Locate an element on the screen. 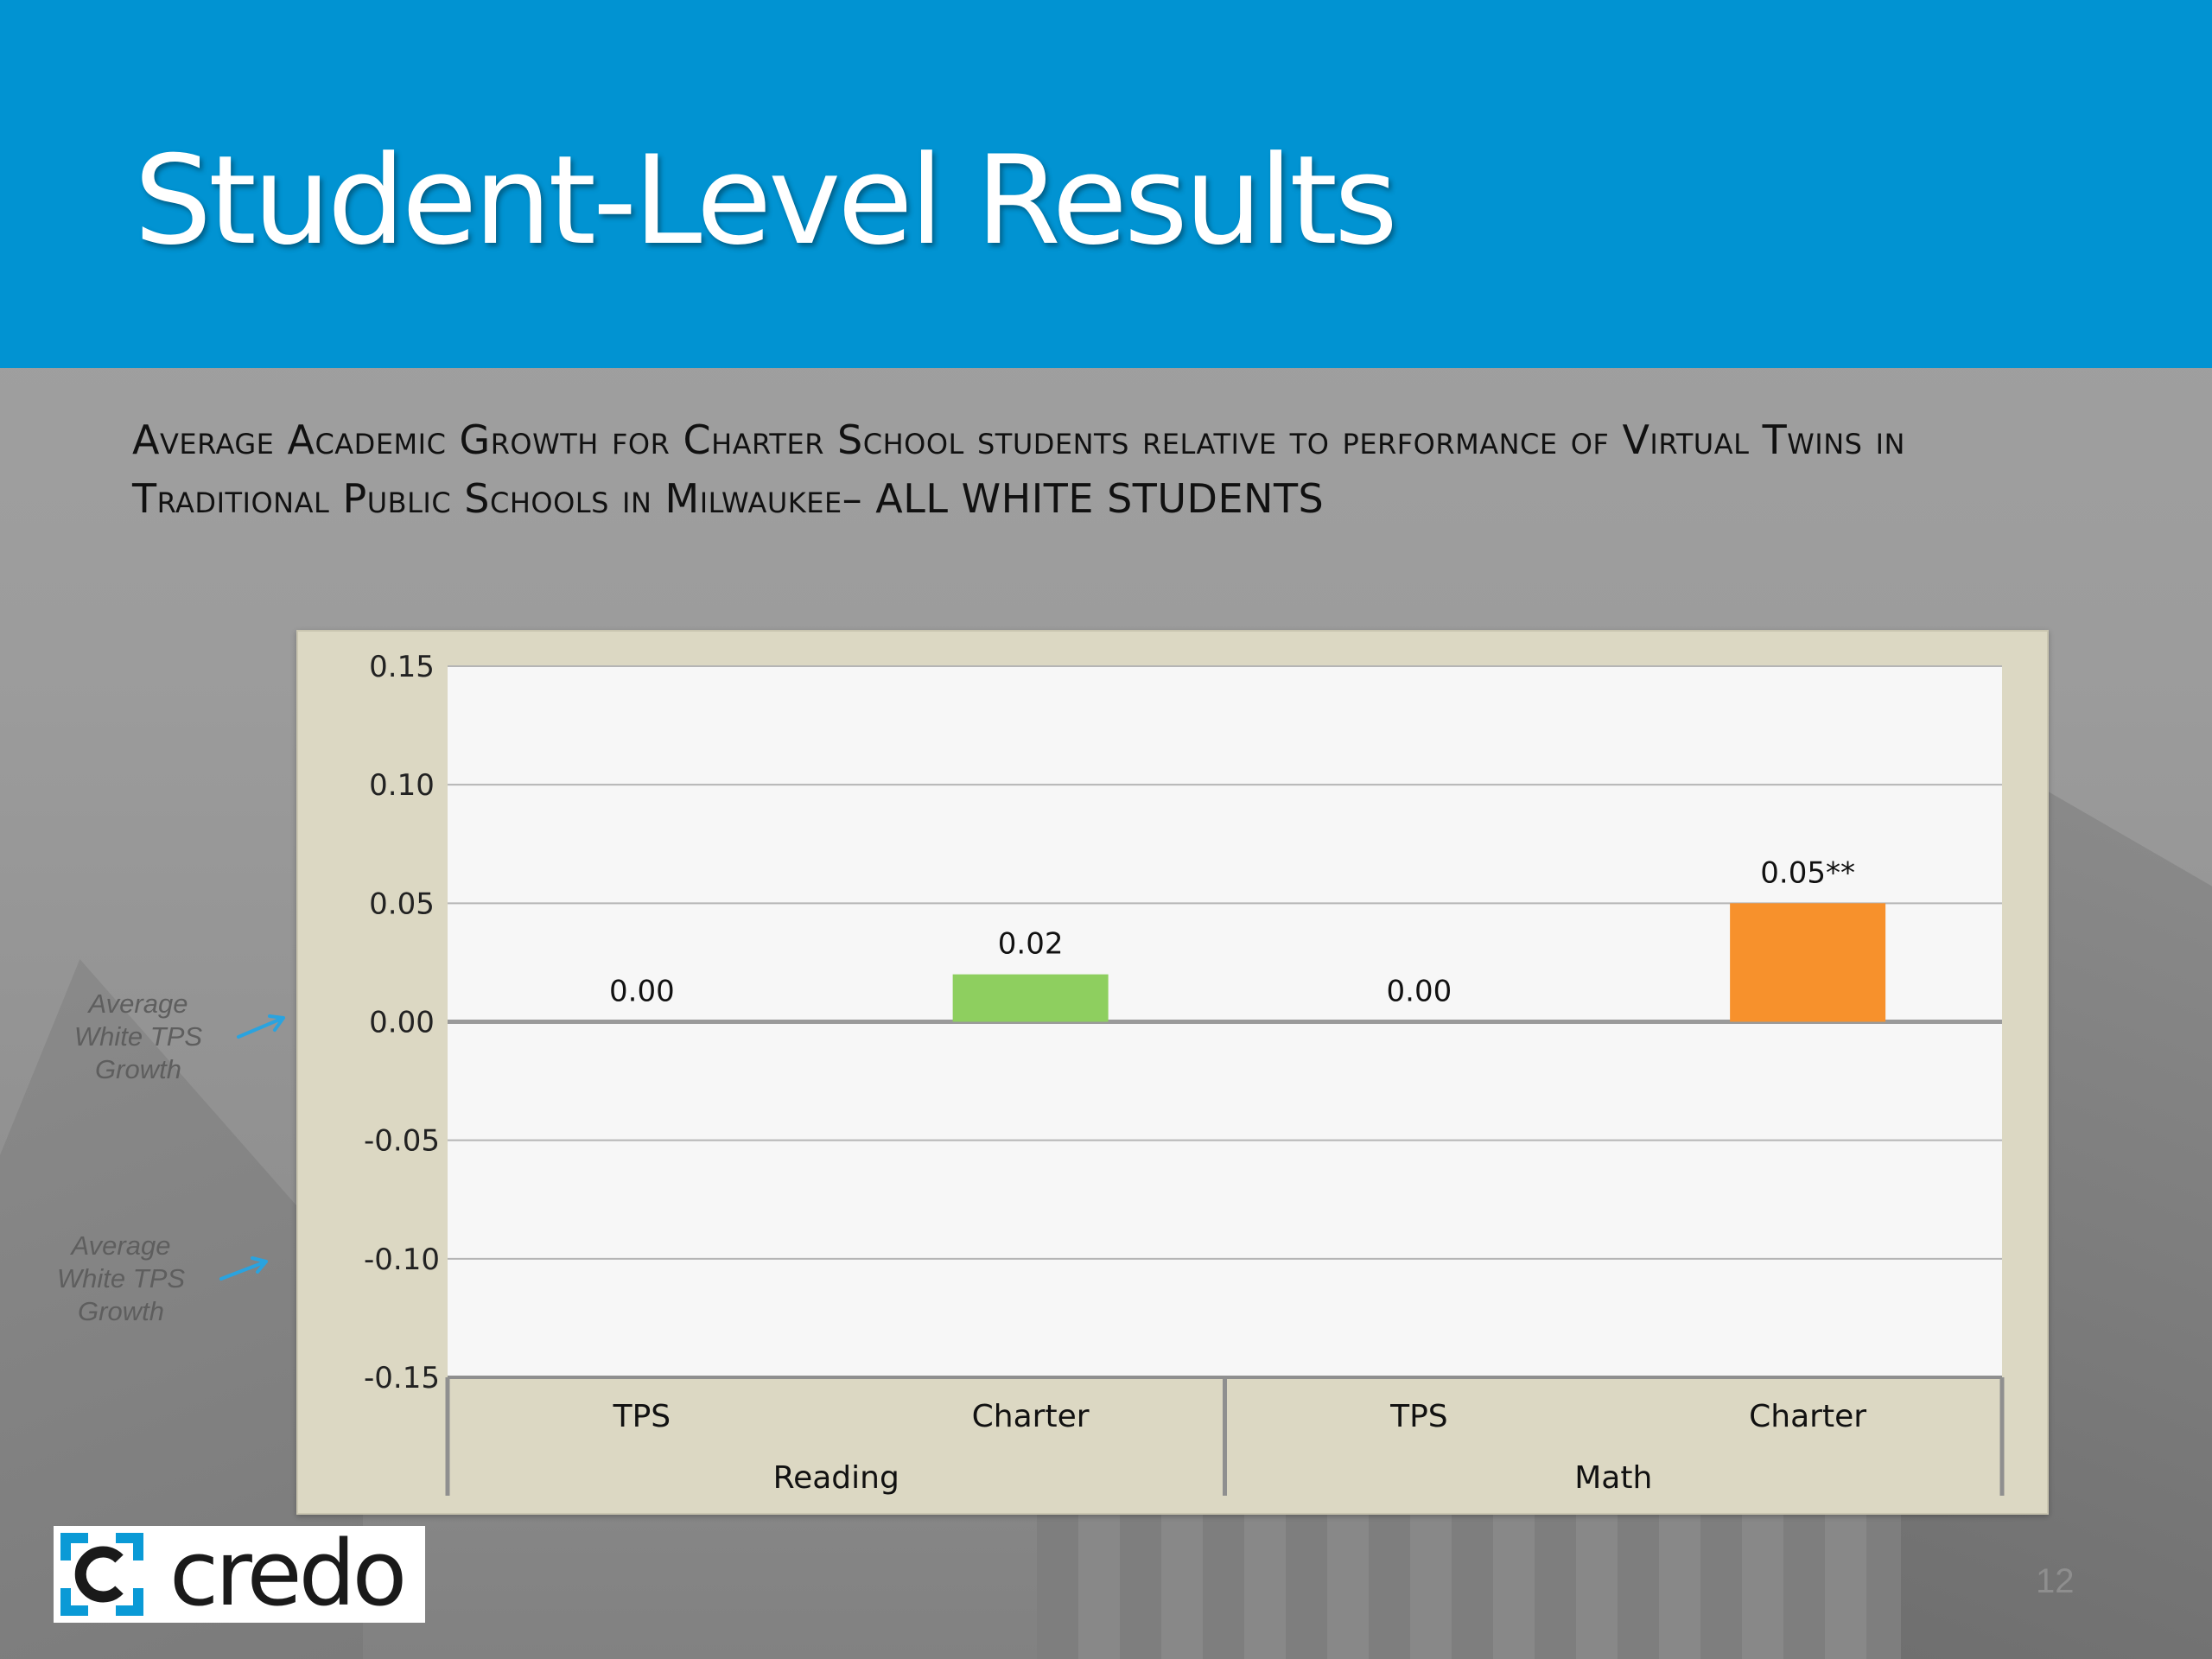 This screenshot has width=2212, height=1659. y-tick-label: -0.05 is located at coordinates (402, 1141).